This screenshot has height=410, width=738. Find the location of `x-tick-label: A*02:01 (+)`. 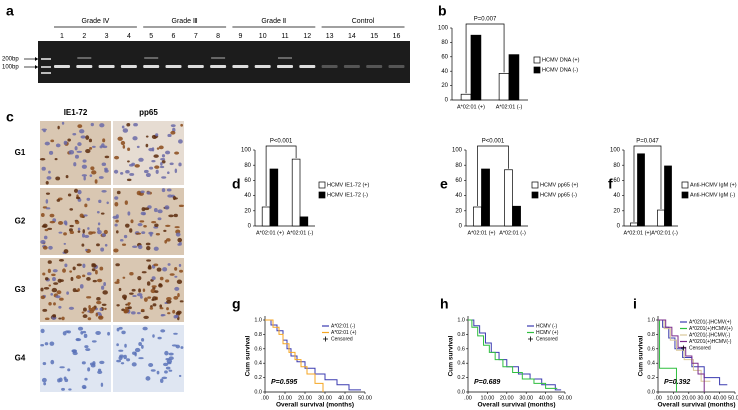

x-tick-label: A*02:01 (+) is located at coordinates (471, 107).